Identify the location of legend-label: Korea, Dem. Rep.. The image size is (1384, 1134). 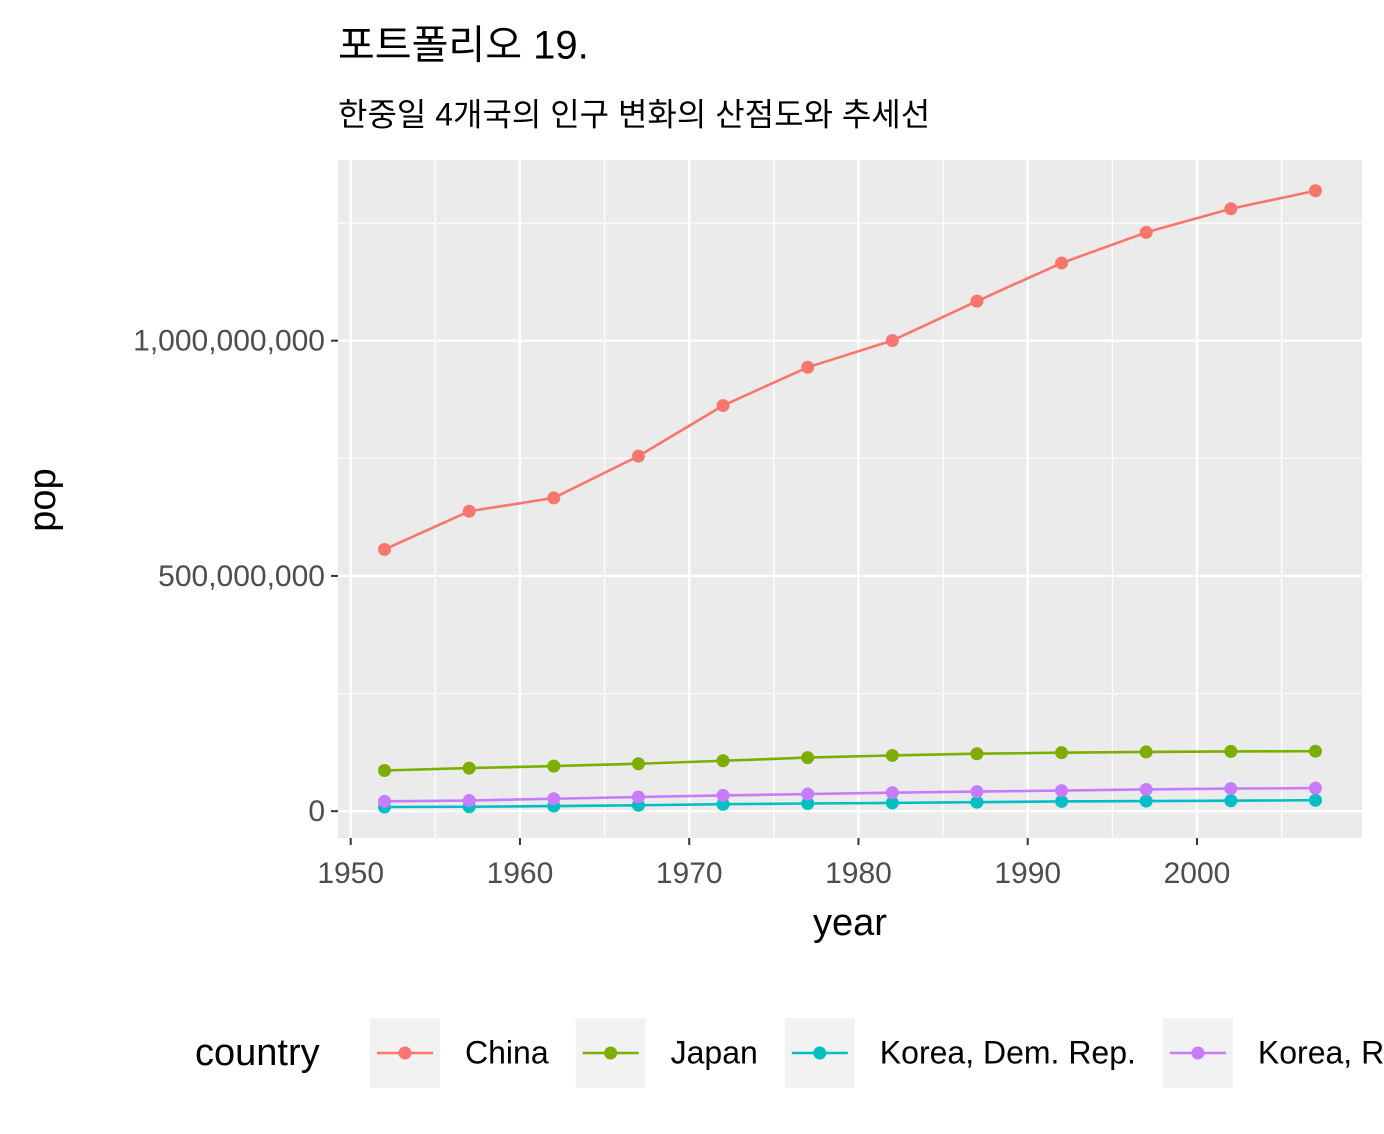
(1008, 1052).